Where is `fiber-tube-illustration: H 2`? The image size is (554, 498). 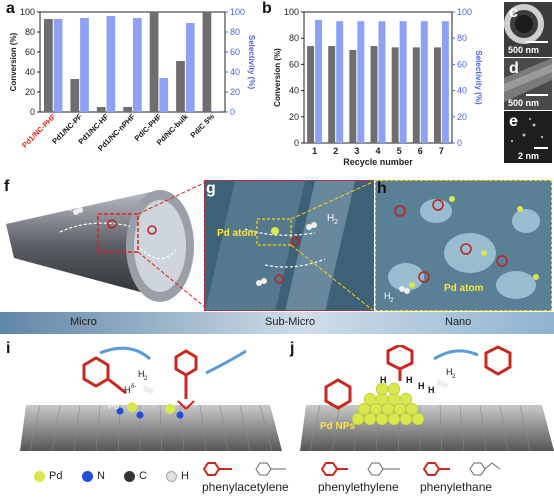 fiber-tube-illustration: H 2 is located at coordinates (106, 245).